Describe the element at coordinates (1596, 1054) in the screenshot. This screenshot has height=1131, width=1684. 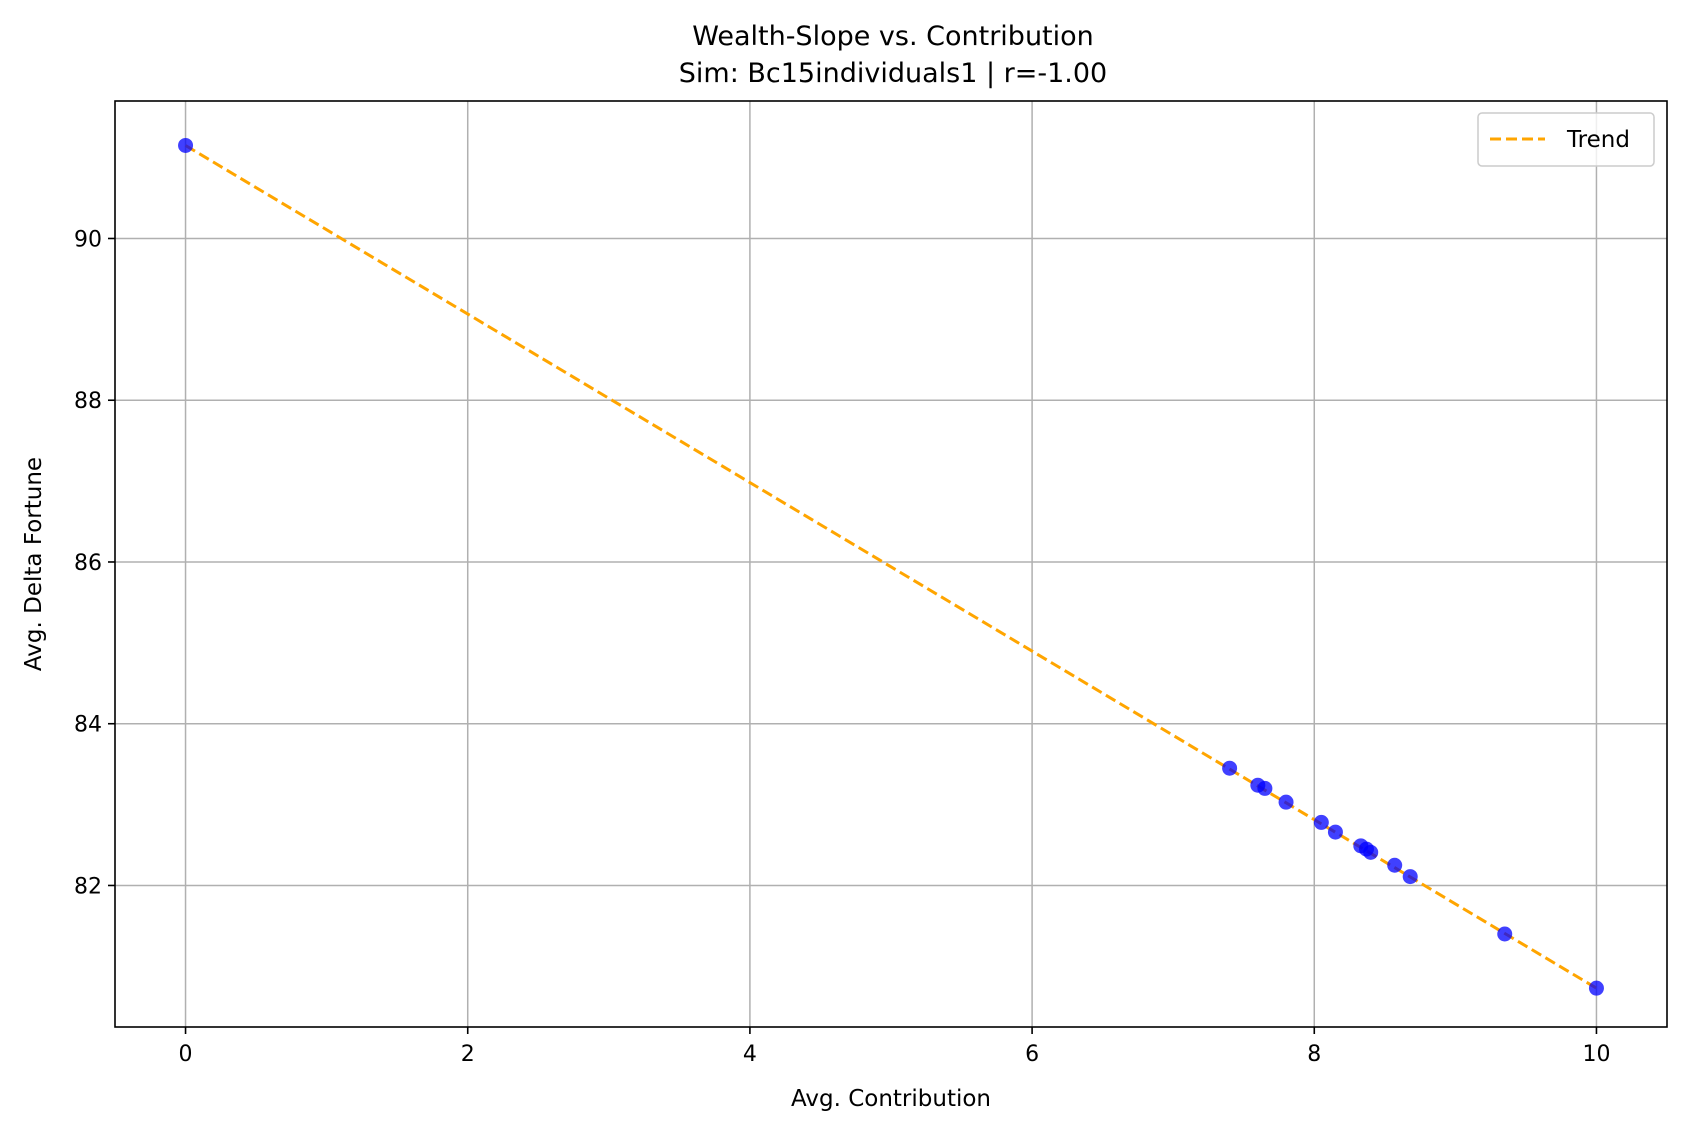
I see `x-tick-label-5: 10` at that location.